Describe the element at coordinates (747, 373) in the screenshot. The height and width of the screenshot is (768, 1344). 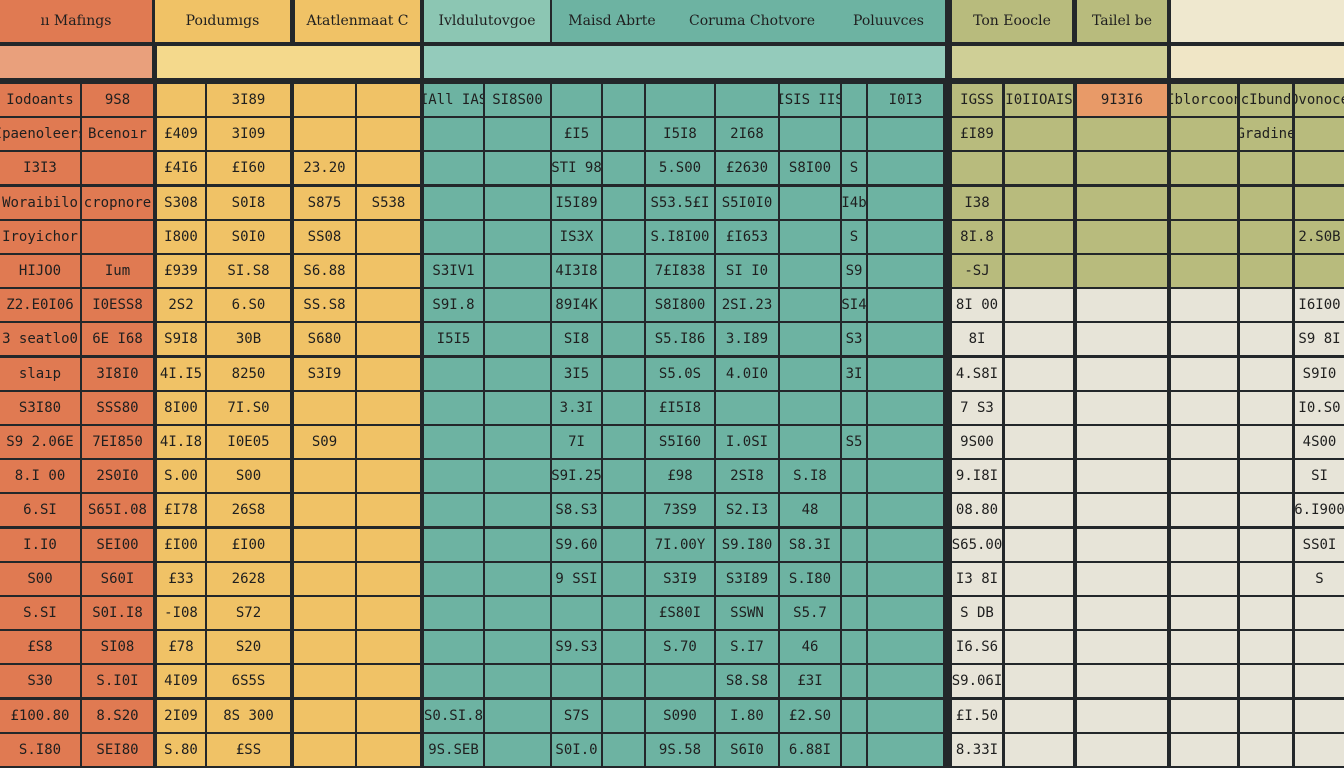
I see `cell: 4.0I0` at that location.